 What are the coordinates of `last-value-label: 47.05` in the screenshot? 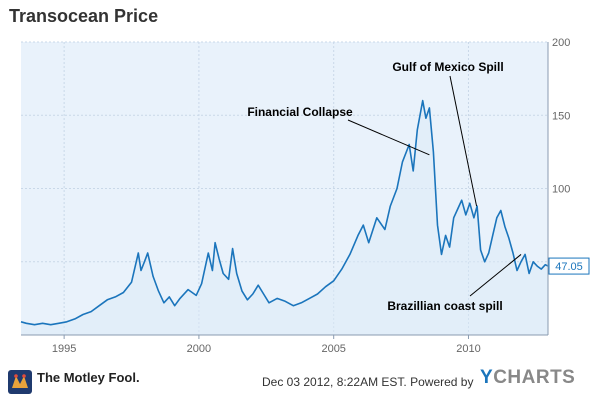 It's located at (569, 267).